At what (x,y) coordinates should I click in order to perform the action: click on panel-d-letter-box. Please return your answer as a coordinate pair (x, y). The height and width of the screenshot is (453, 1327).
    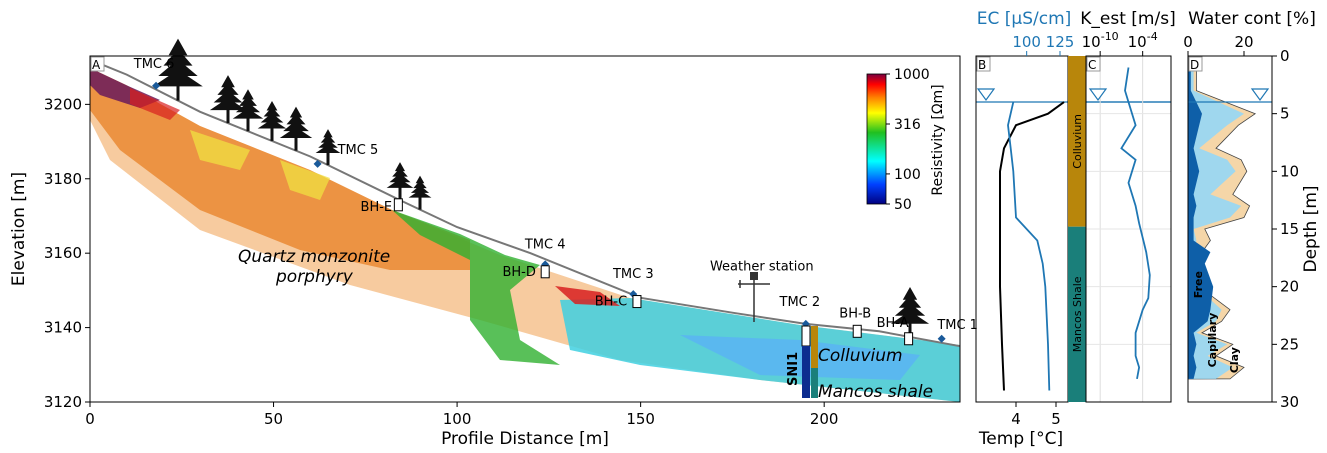
    Looking at the image, I should click on (1195, 64).